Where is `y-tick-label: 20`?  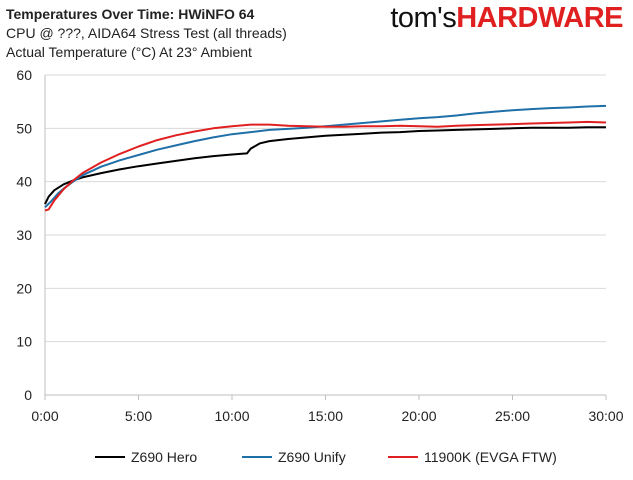 y-tick-label: 20 is located at coordinates (24, 288).